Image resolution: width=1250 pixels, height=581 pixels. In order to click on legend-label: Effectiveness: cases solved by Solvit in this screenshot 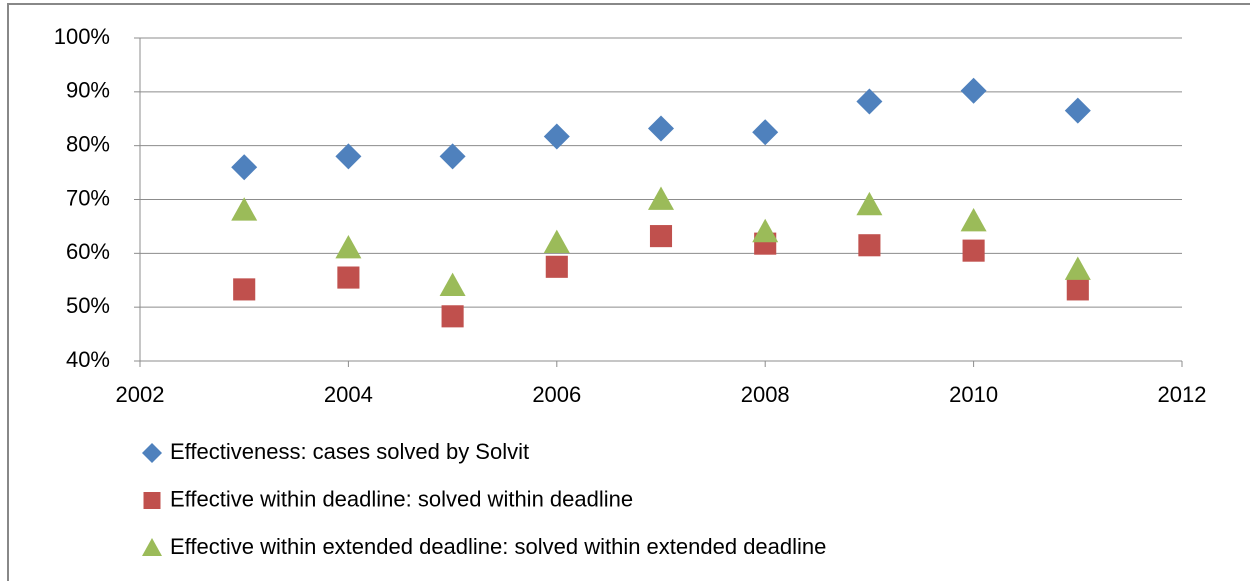, I will do `click(349, 451)`.